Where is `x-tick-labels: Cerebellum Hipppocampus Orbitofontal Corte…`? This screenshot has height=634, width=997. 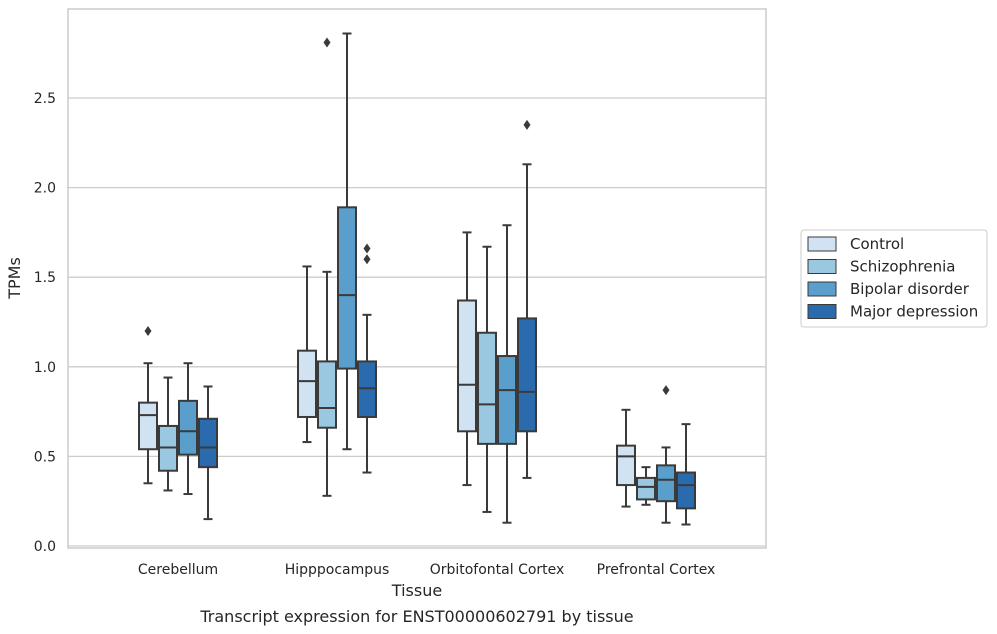
x-tick-labels: Cerebellum Hipppocampus Orbitofontal Corte… is located at coordinates (426, 570).